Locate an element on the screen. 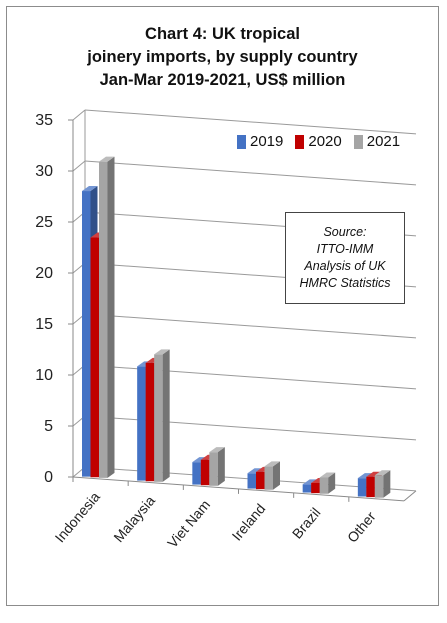 The image size is (447, 623). legend-item-2020: 2020 is located at coordinates (318, 141).